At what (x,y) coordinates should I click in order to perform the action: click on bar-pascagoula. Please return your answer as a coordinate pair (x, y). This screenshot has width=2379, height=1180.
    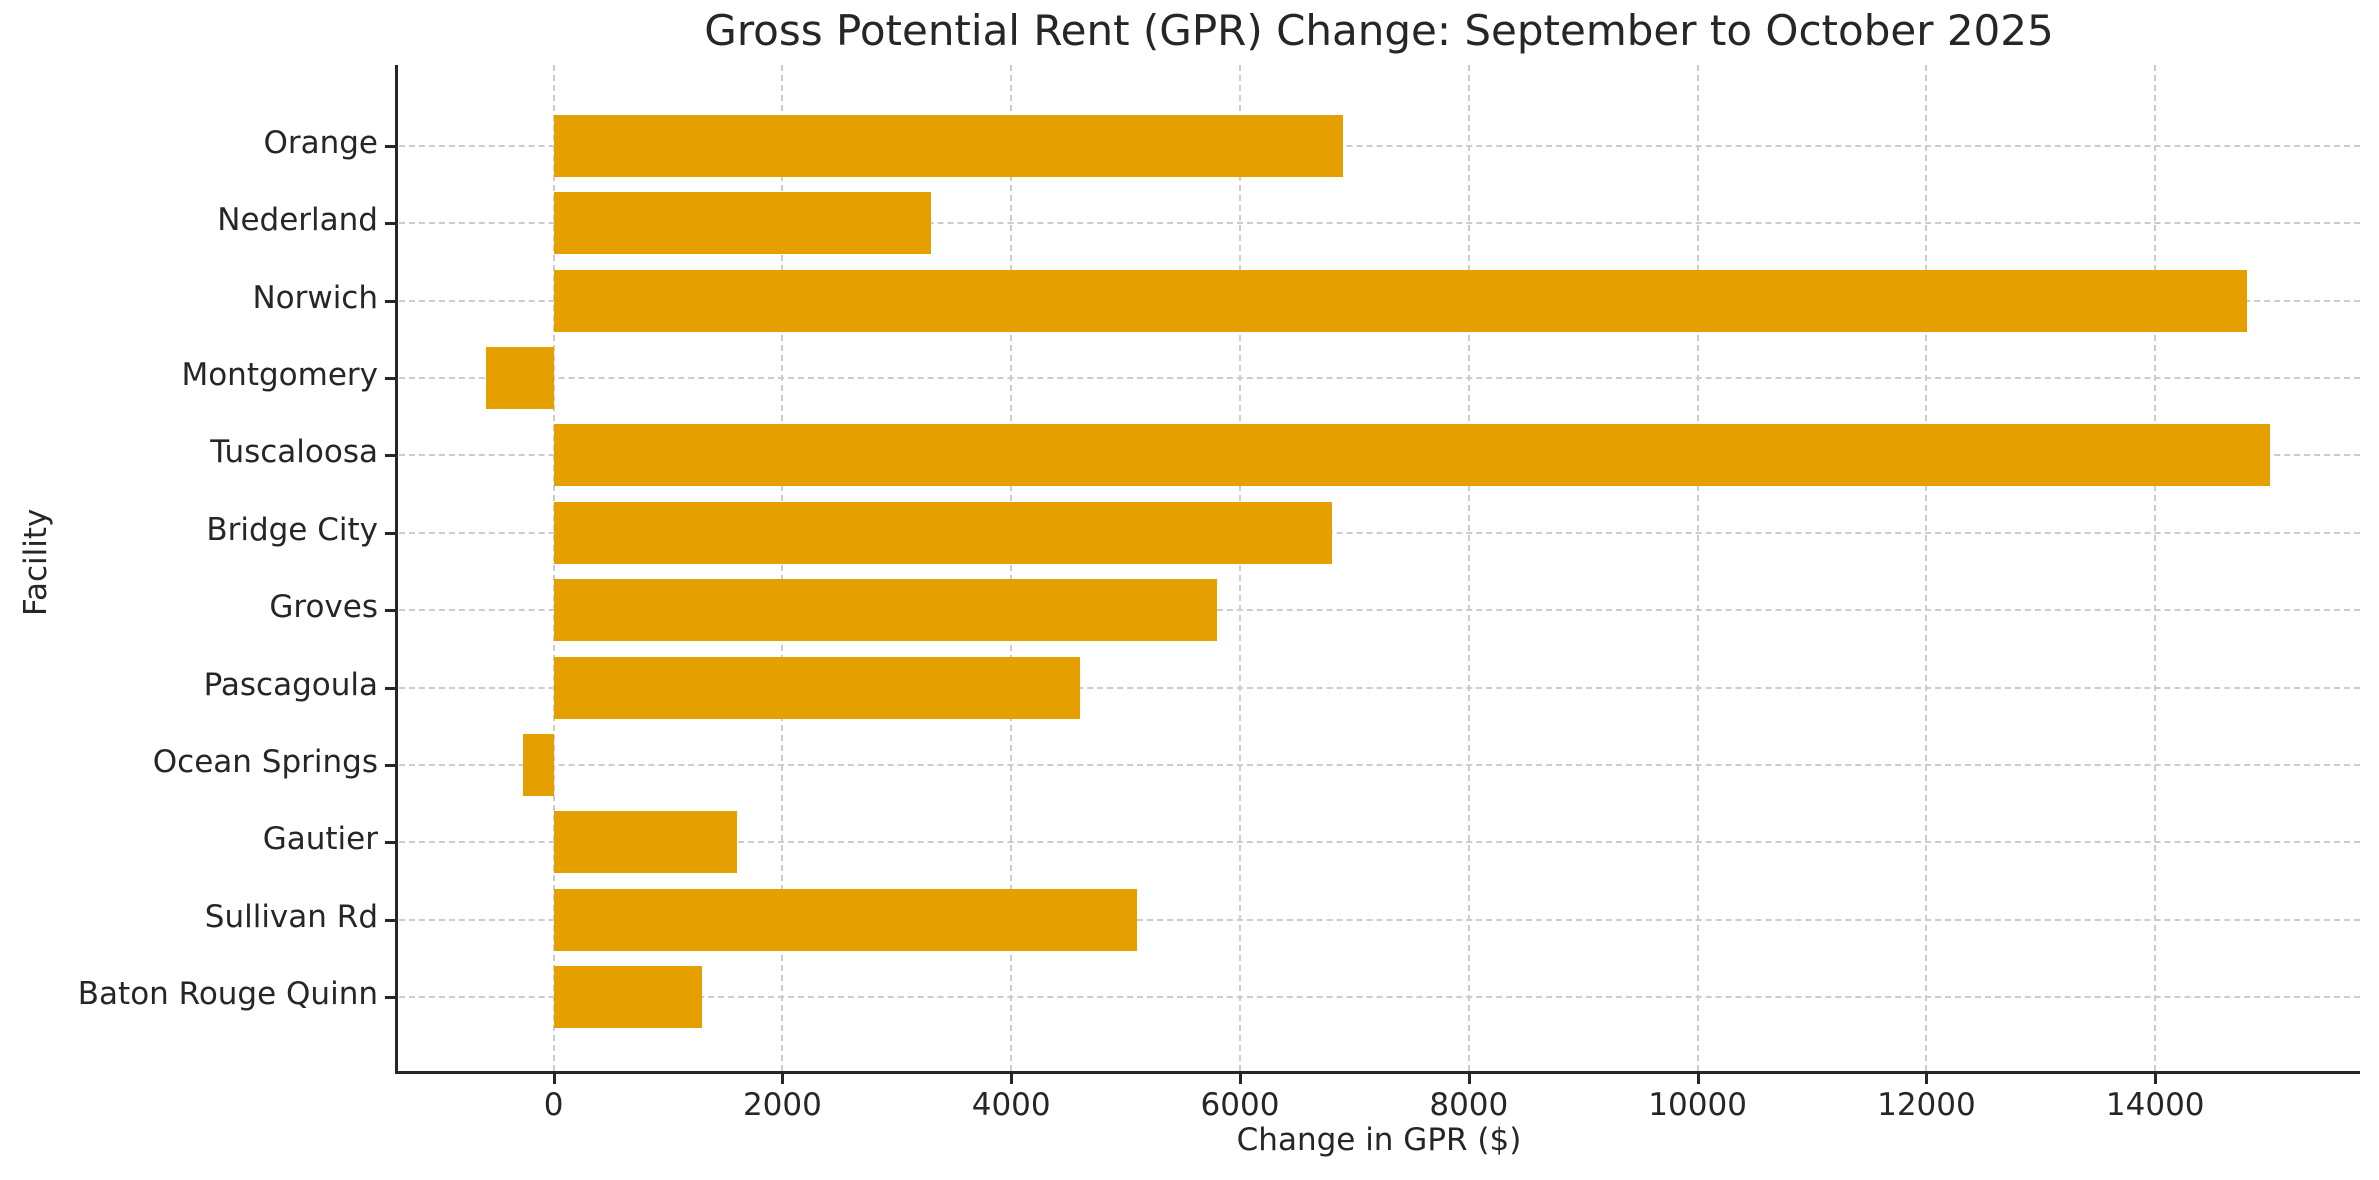
    Looking at the image, I should click on (816, 687).